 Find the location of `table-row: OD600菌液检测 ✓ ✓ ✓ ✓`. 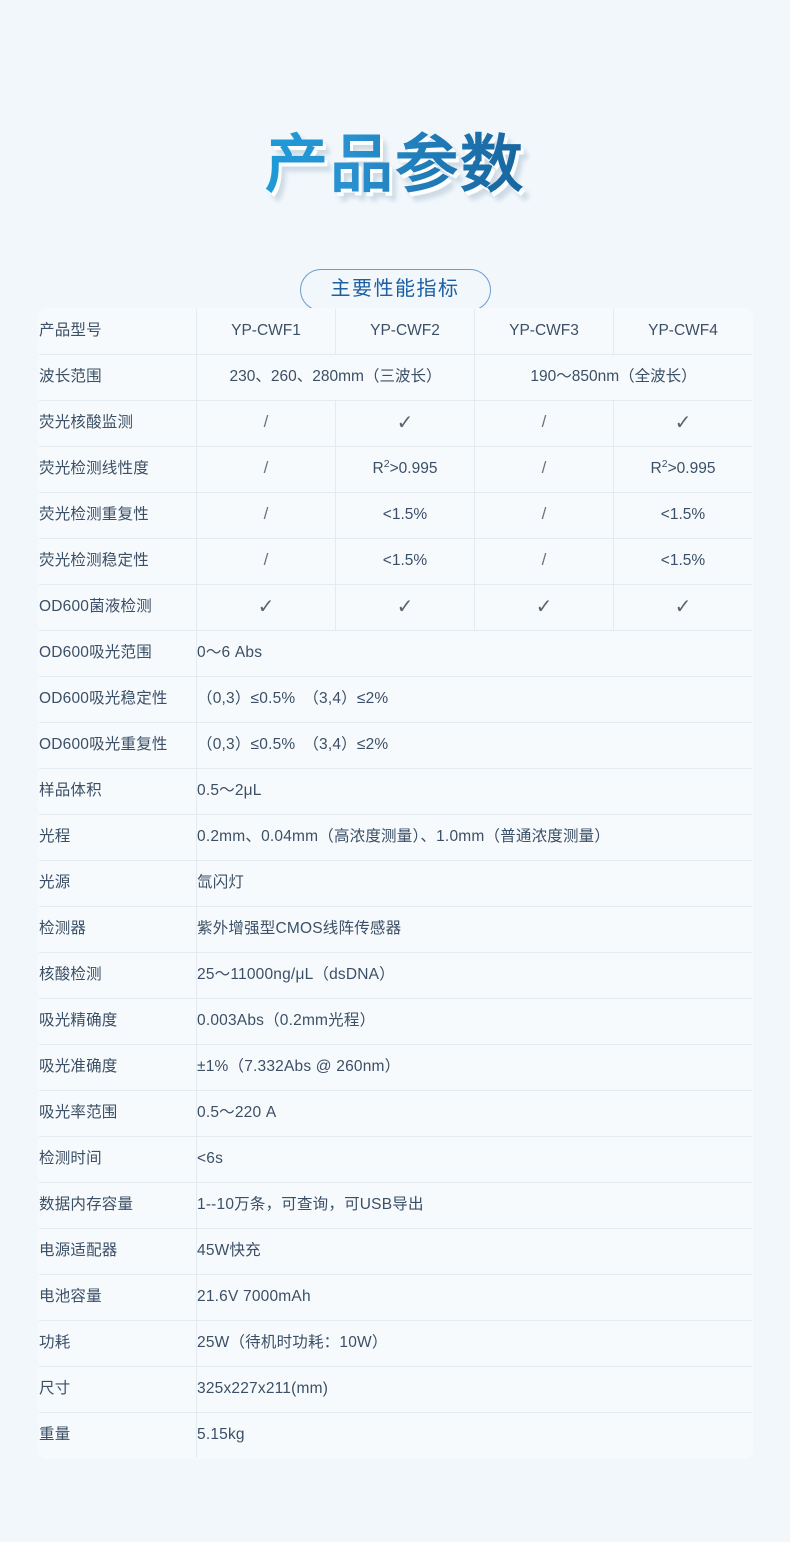

table-row: OD600菌液检测 ✓ ✓ ✓ ✓ is located at coordinates (395, 607).